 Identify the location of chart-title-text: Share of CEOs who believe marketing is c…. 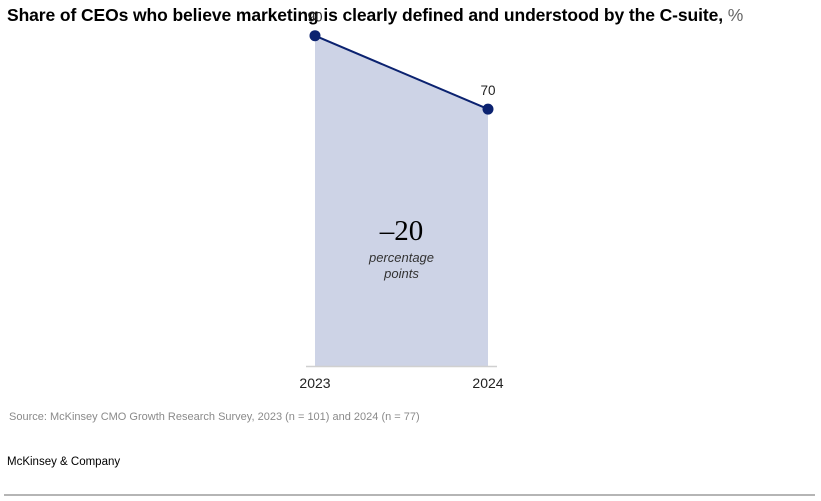
(365, 15).